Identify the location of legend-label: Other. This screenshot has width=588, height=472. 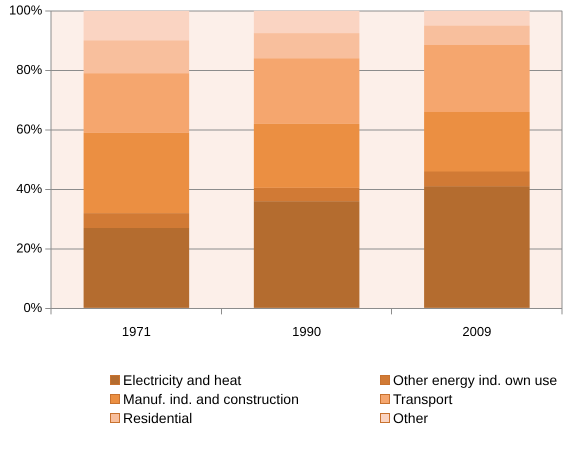
(410, 418).